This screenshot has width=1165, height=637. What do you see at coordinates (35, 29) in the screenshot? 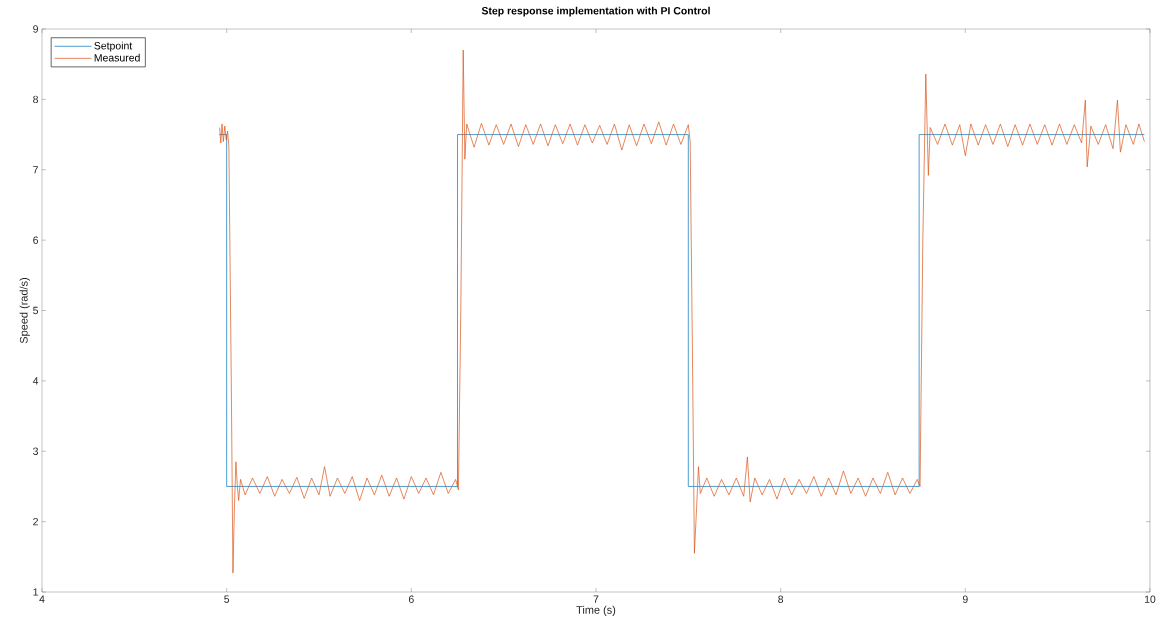
I see `y-tick-label: 9` at bounding box center [35, 29].